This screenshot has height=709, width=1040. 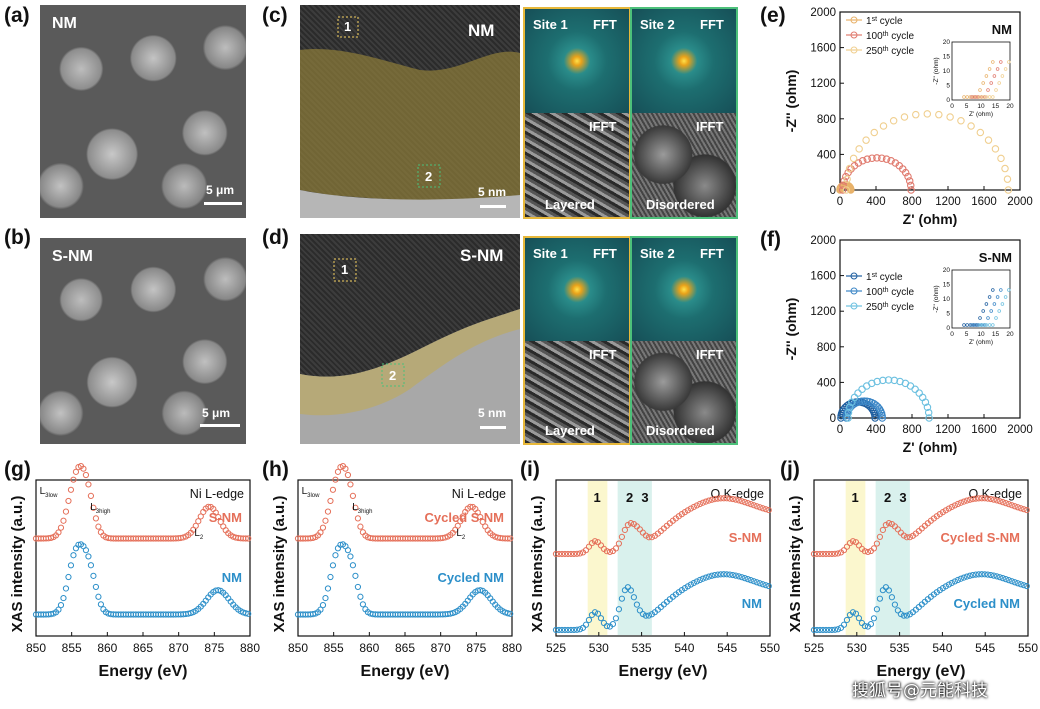 What do you see at coordinates (854, 291) in the screenshot?
I see `legend-marker` at bounding box center [854, 291].